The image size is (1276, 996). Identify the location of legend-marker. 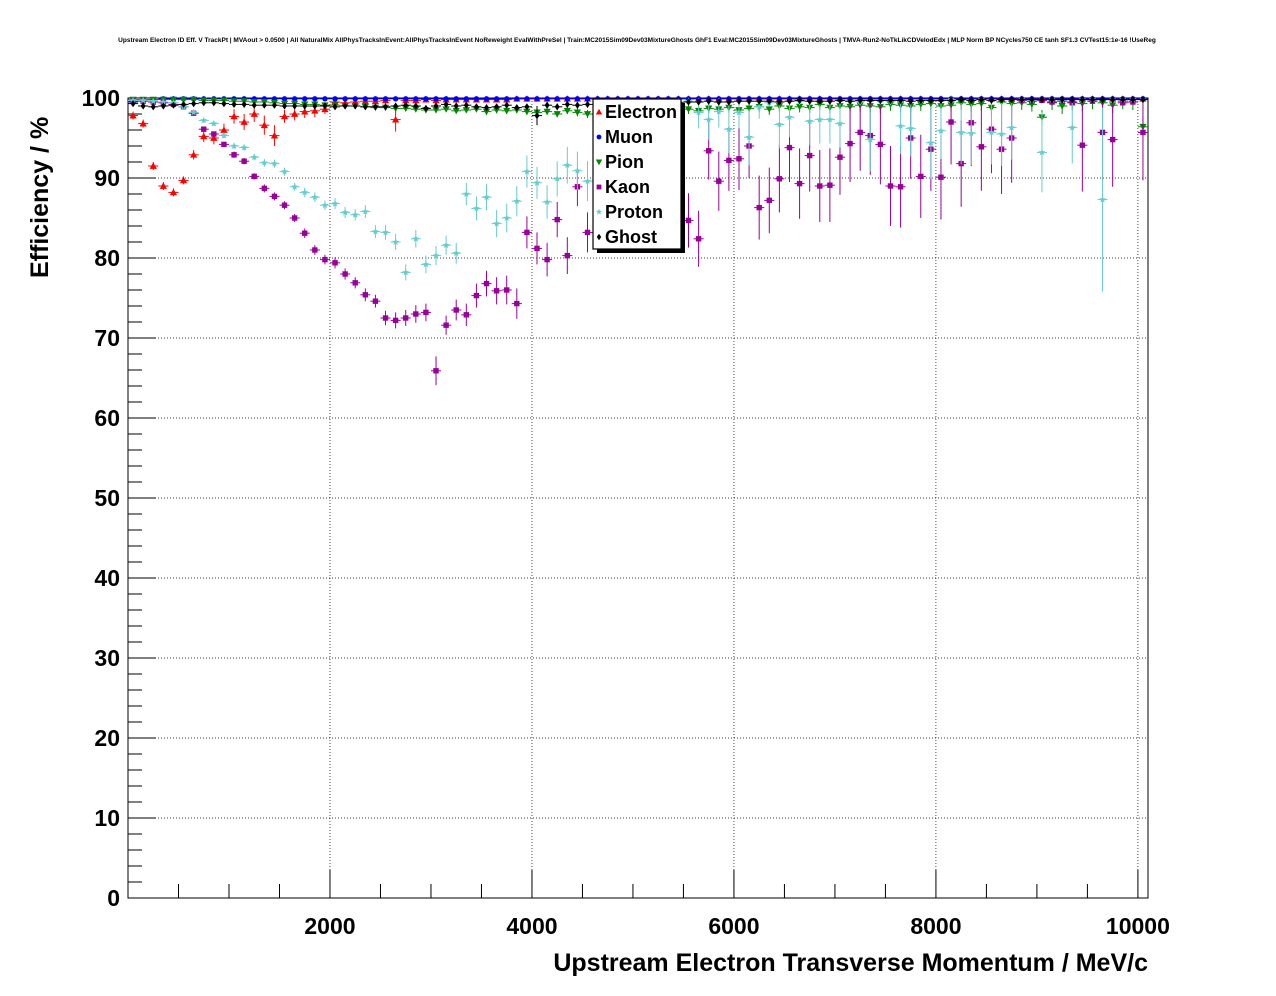
(599, 137).